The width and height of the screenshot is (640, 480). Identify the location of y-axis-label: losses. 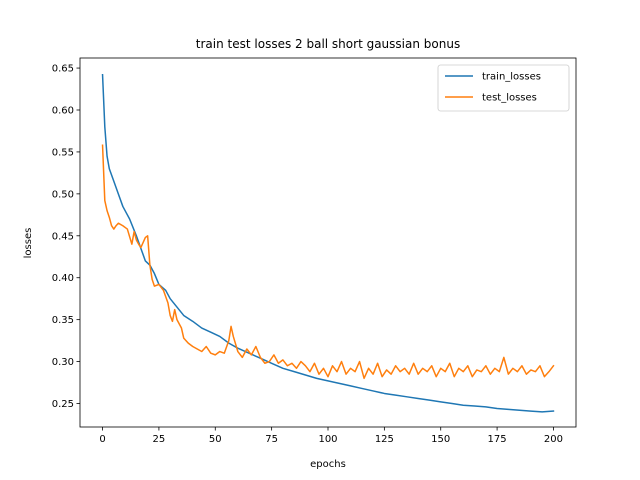
(28, 243).